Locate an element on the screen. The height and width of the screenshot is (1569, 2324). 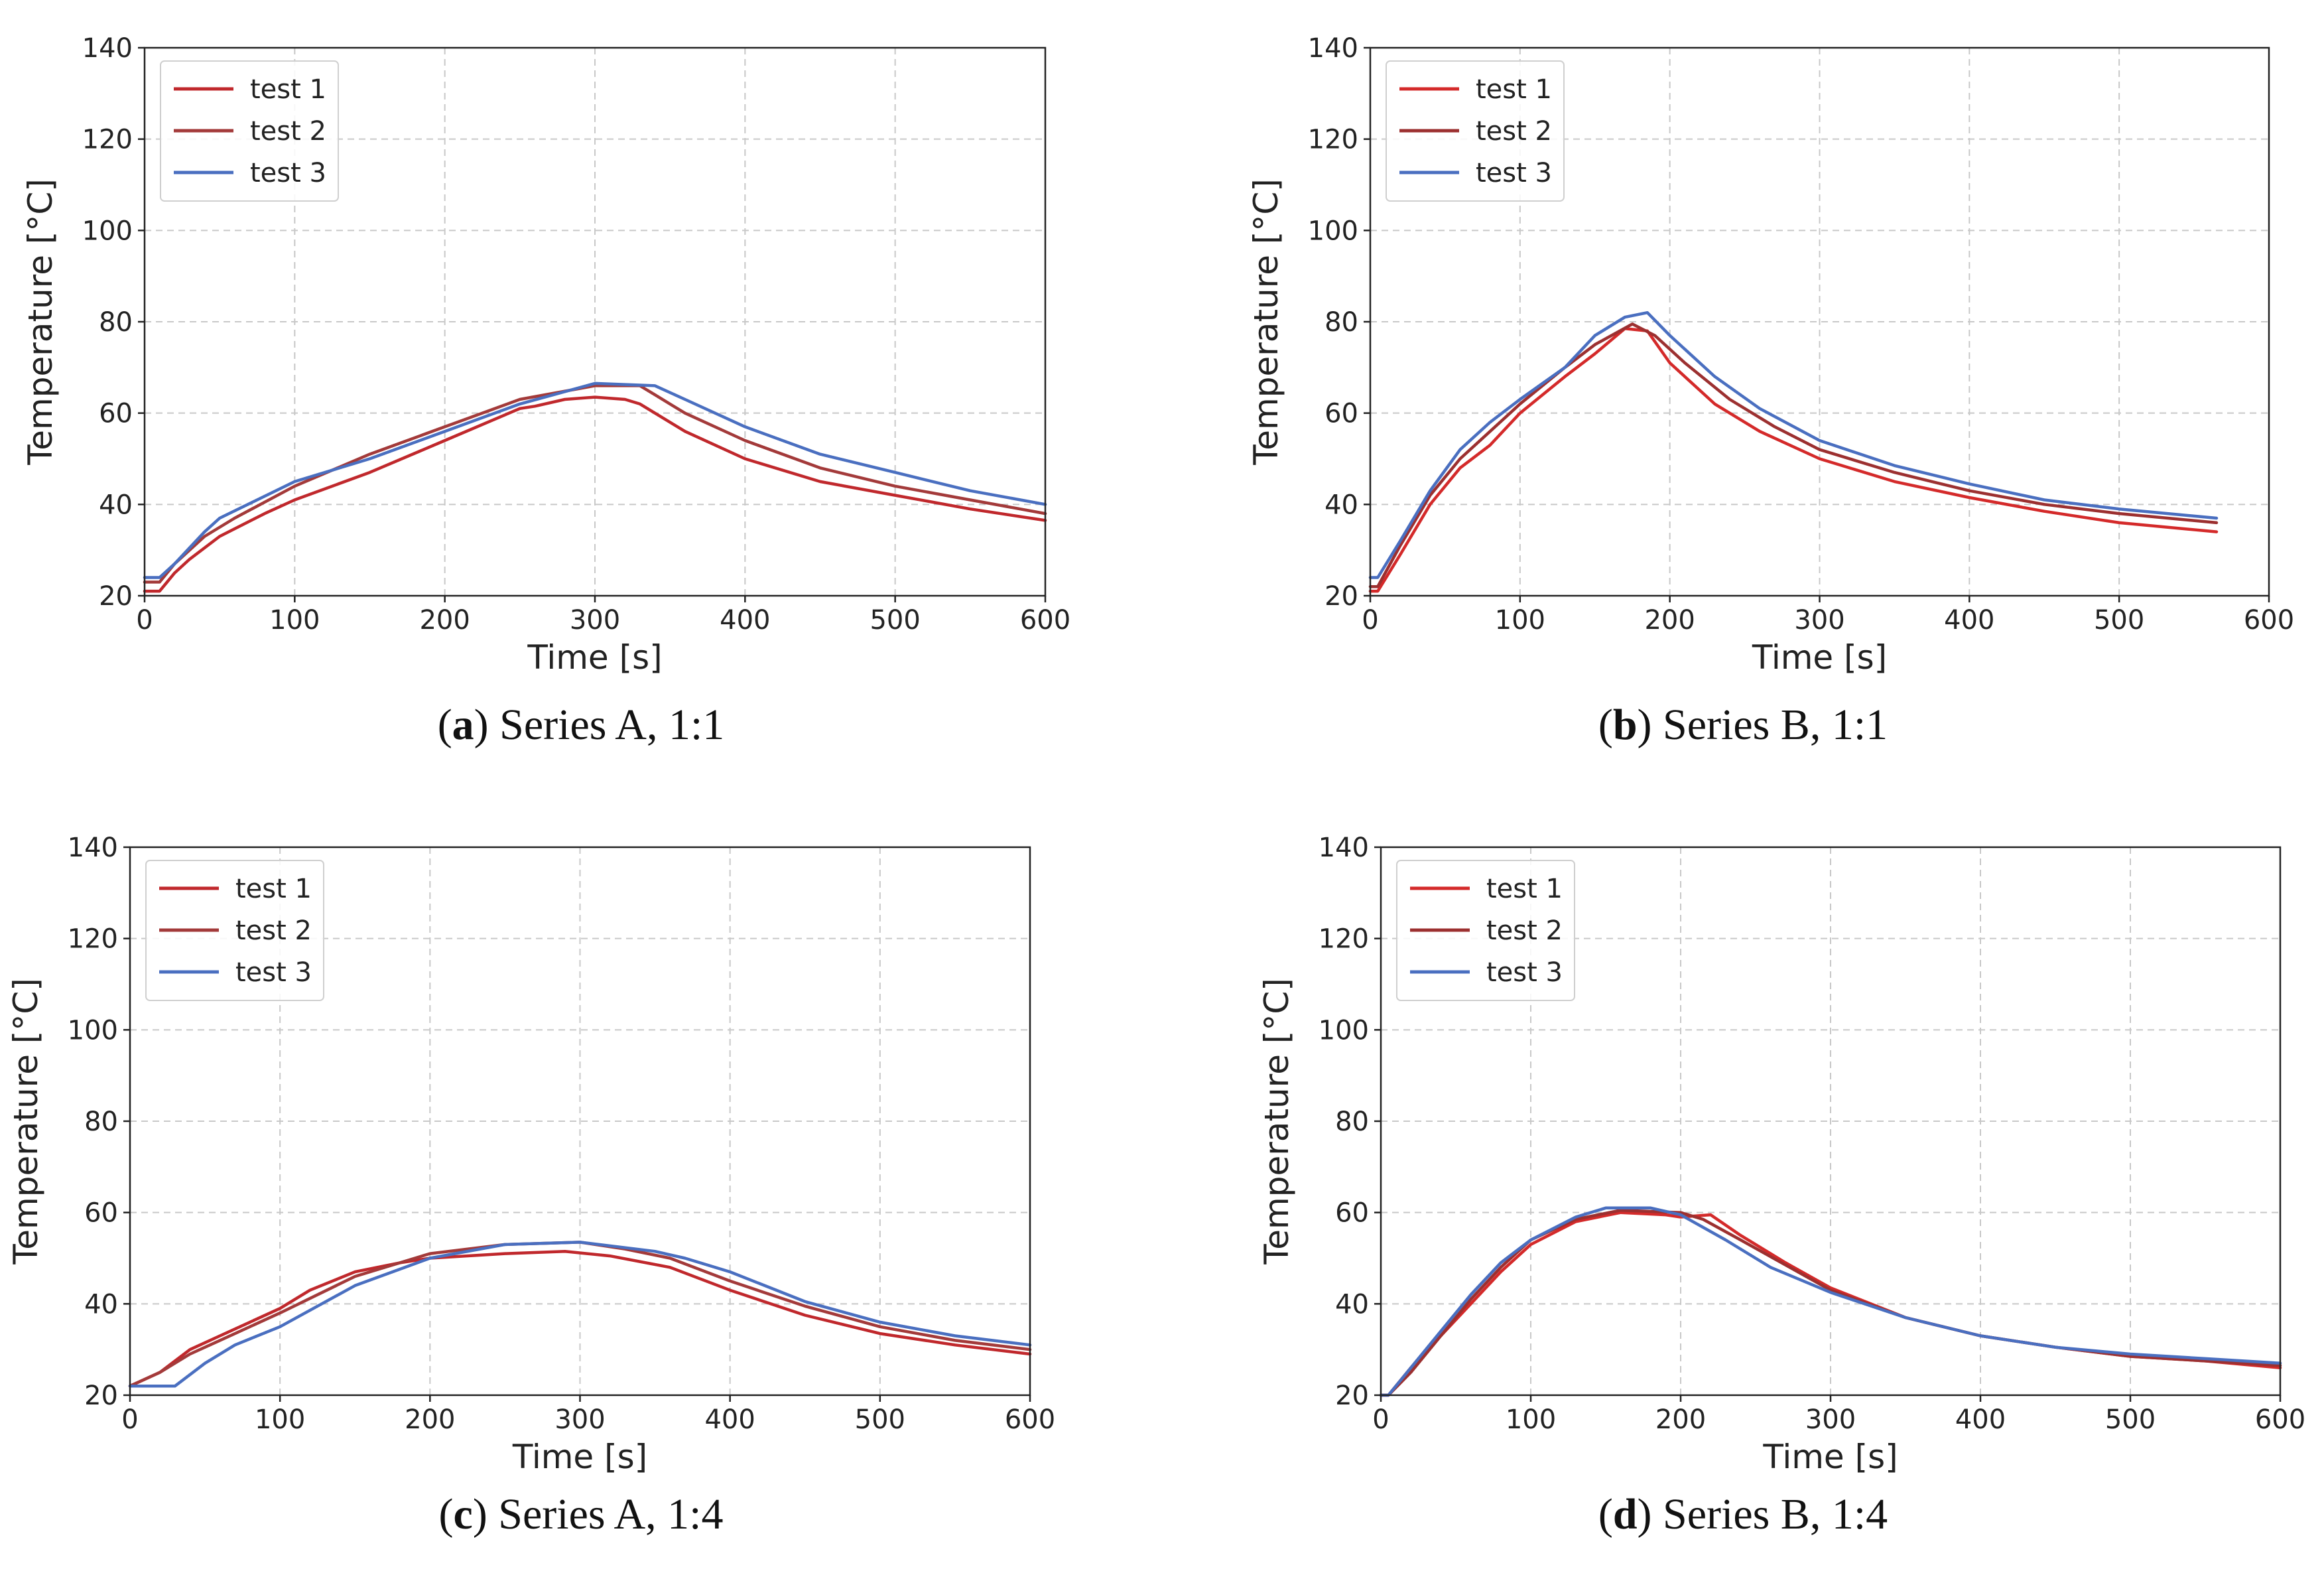
chart-b-legend-label-1: test 1 is located at coordinates (1514, 89).